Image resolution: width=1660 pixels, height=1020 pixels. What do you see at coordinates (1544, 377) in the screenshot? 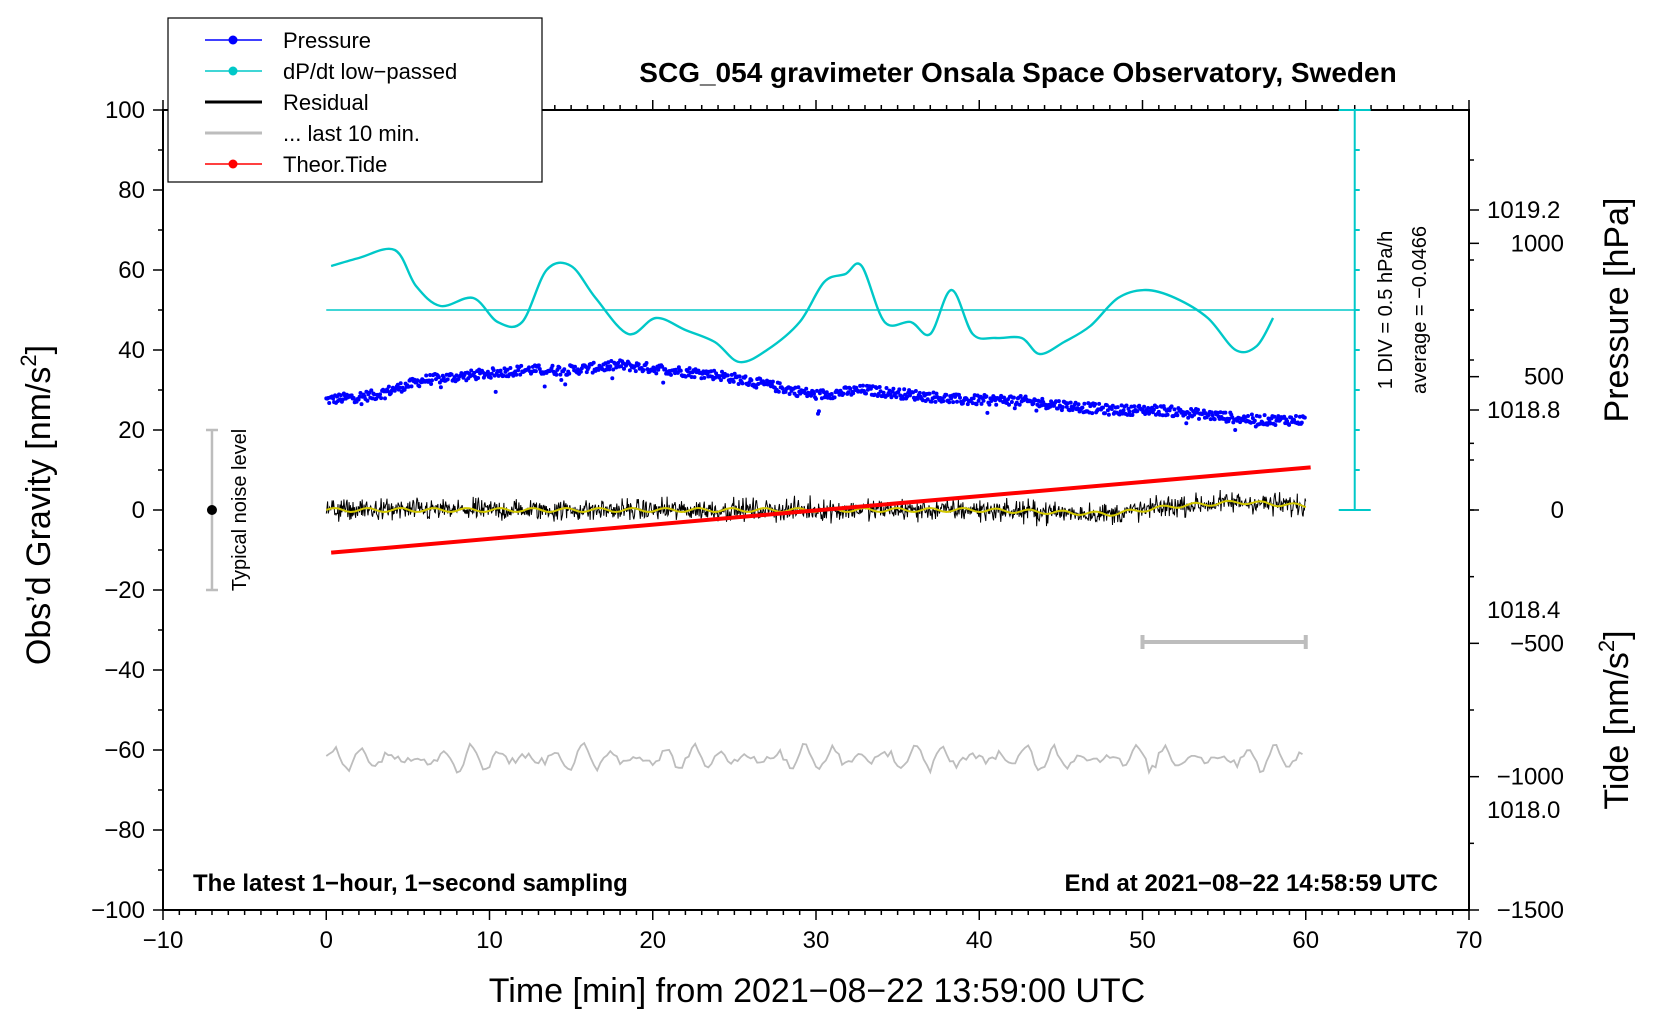
I see `tide-tick-label: 500` at bounding box center [1544, 377].